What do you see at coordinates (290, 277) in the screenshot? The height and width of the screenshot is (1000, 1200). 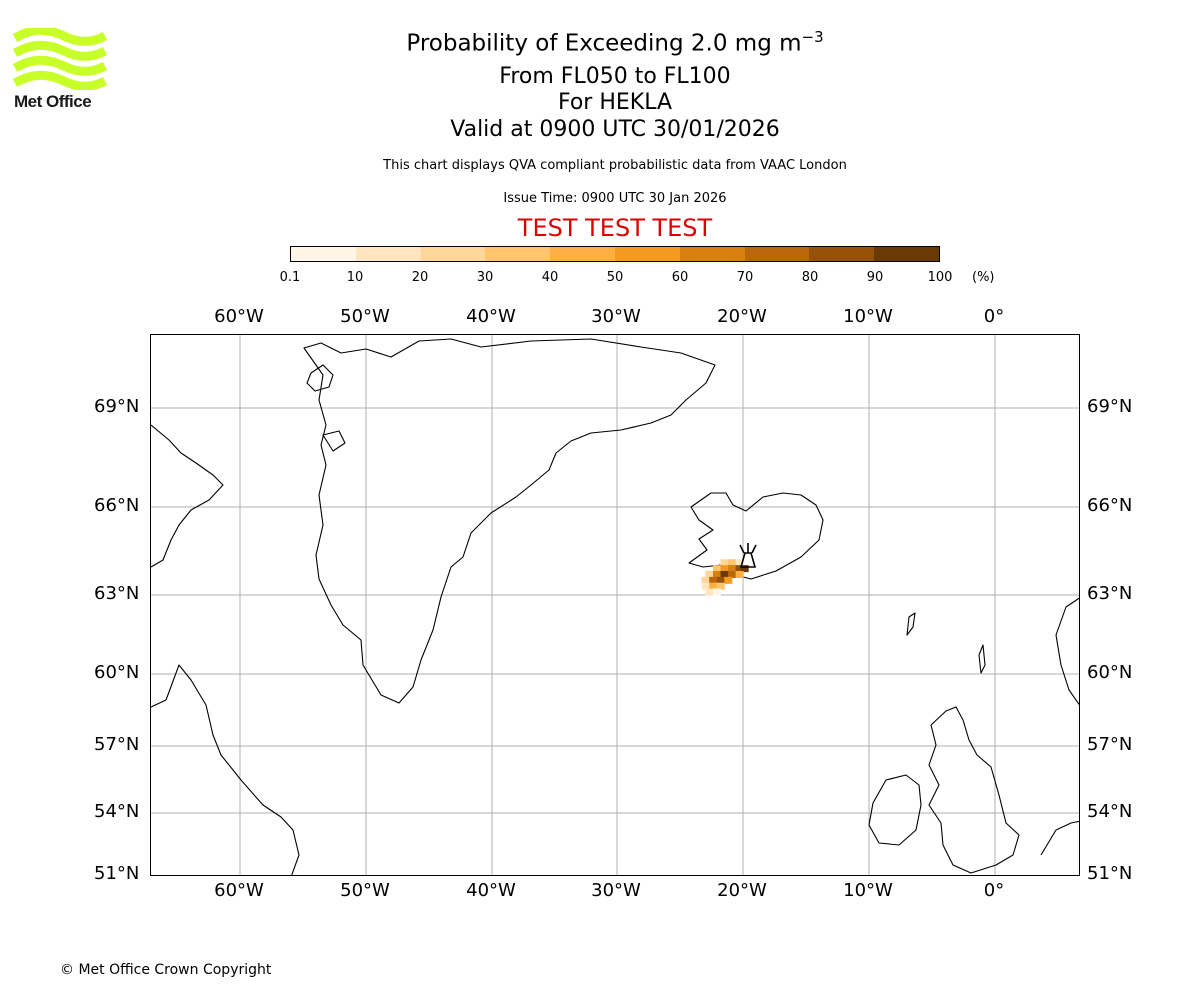 I see `colorbar-tick-label: 0.1` at bounding box center [290, 277].